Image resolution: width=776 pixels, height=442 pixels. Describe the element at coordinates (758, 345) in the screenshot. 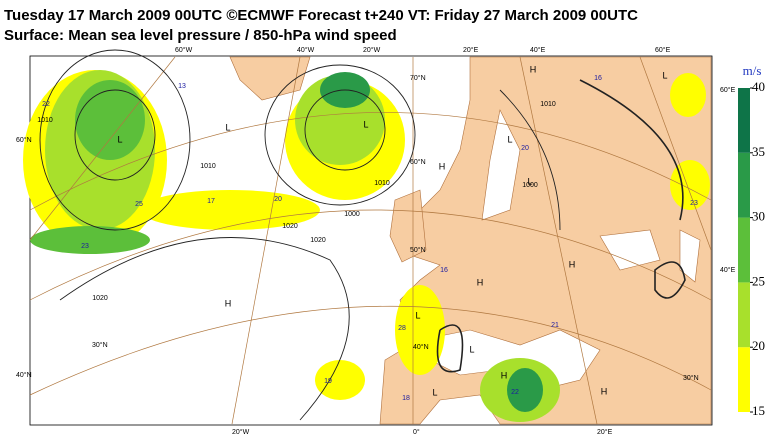

I see `colorbar-tick-label: 20` at that location.